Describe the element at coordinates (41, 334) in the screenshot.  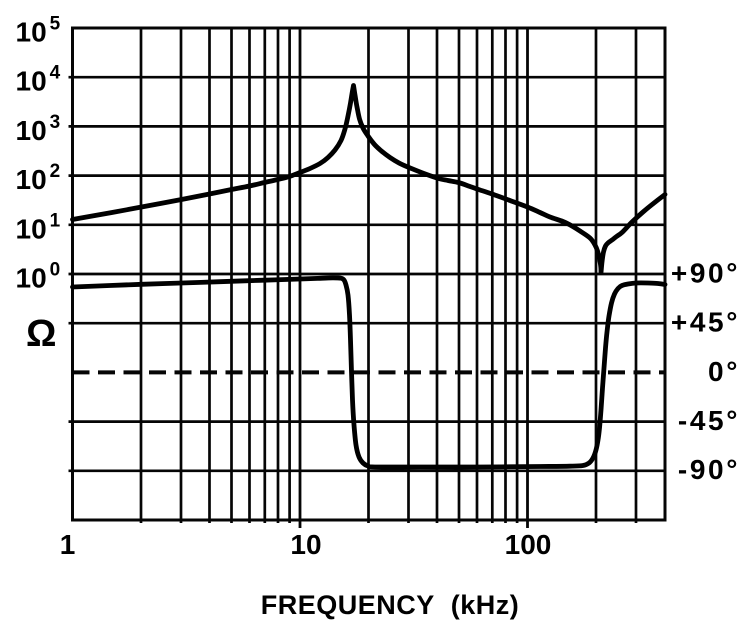
I see `svg-text: Ω` at that location.